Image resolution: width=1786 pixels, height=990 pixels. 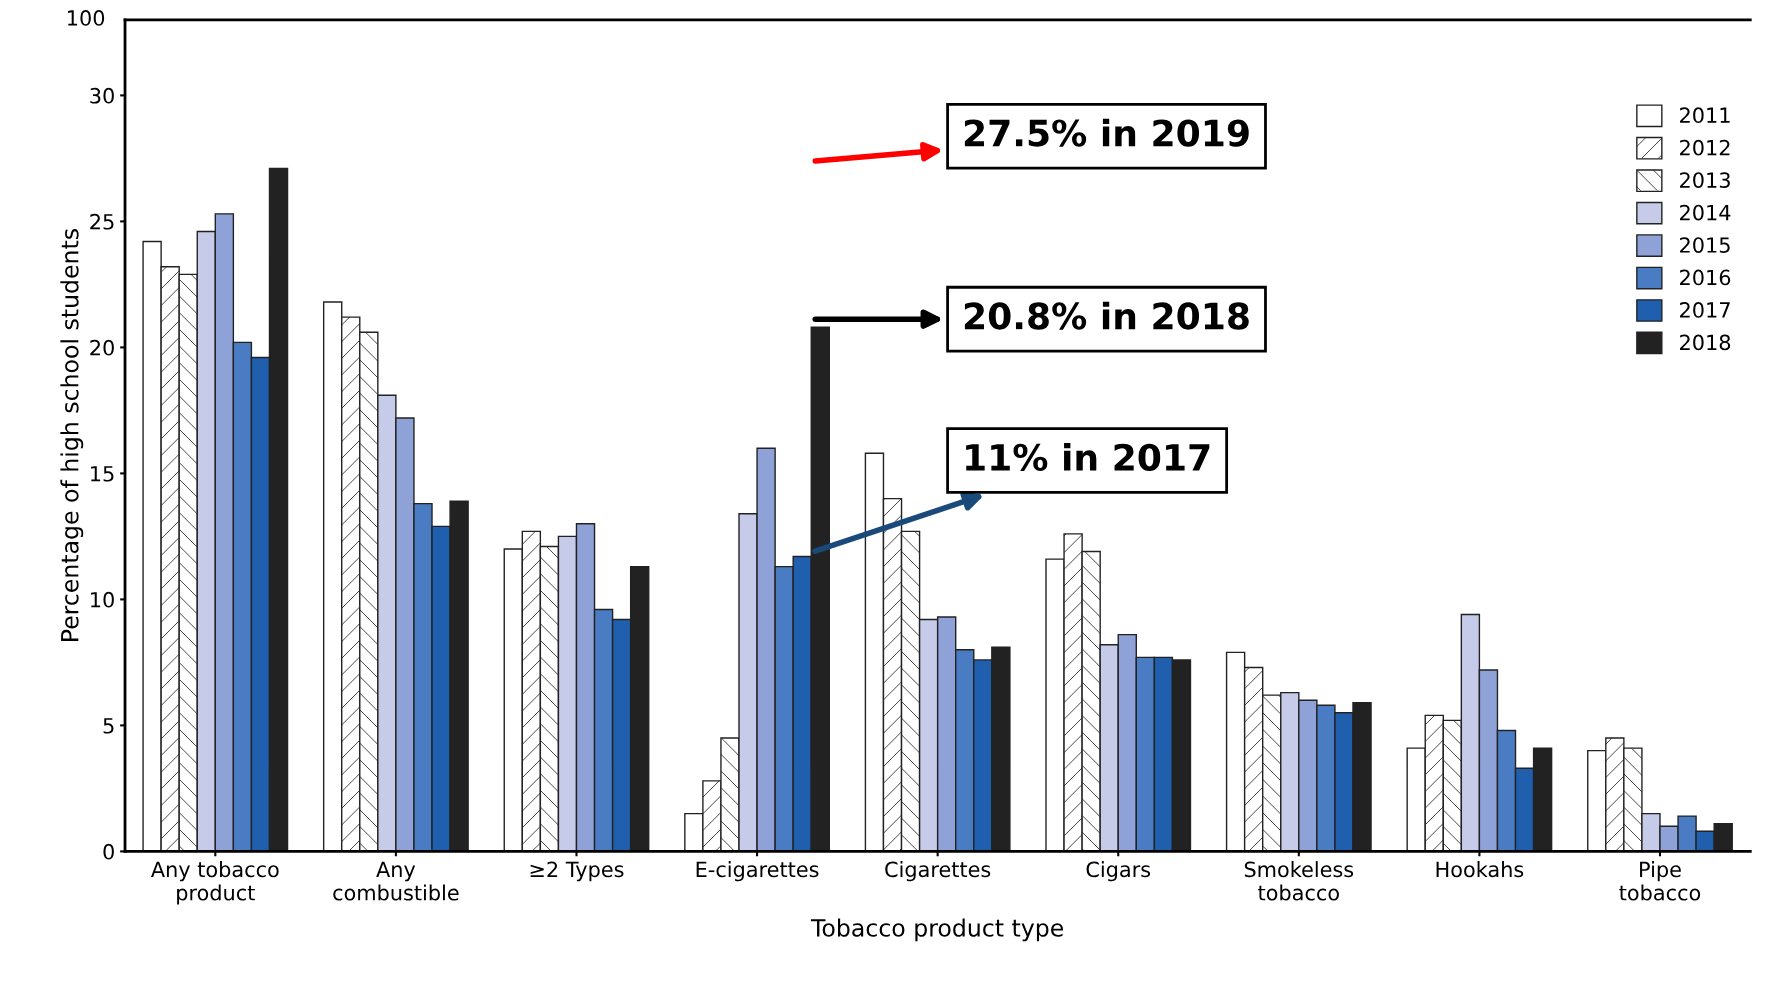 I want to click on y-tick-label: 5, so click(x=108, y=726).